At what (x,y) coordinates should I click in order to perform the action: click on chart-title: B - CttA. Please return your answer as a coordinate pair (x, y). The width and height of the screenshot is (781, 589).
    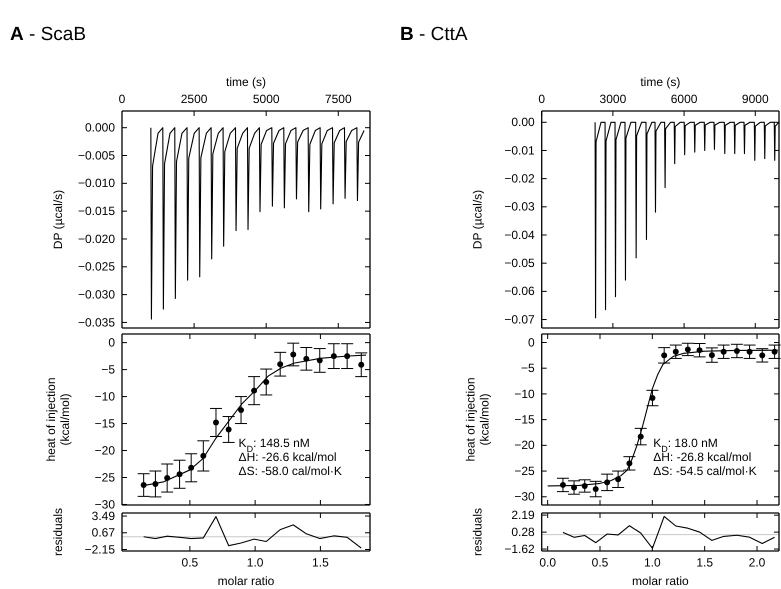
    Looking at the image, I should click on (434, 34).